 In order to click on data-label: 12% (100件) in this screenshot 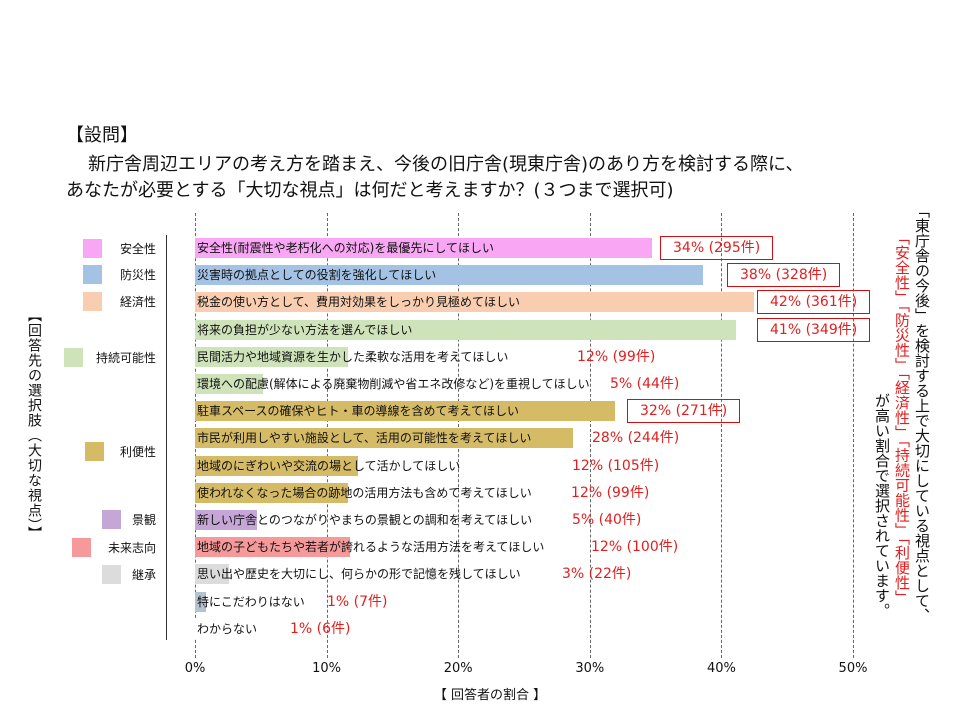, I will do `click(635, 547)`.